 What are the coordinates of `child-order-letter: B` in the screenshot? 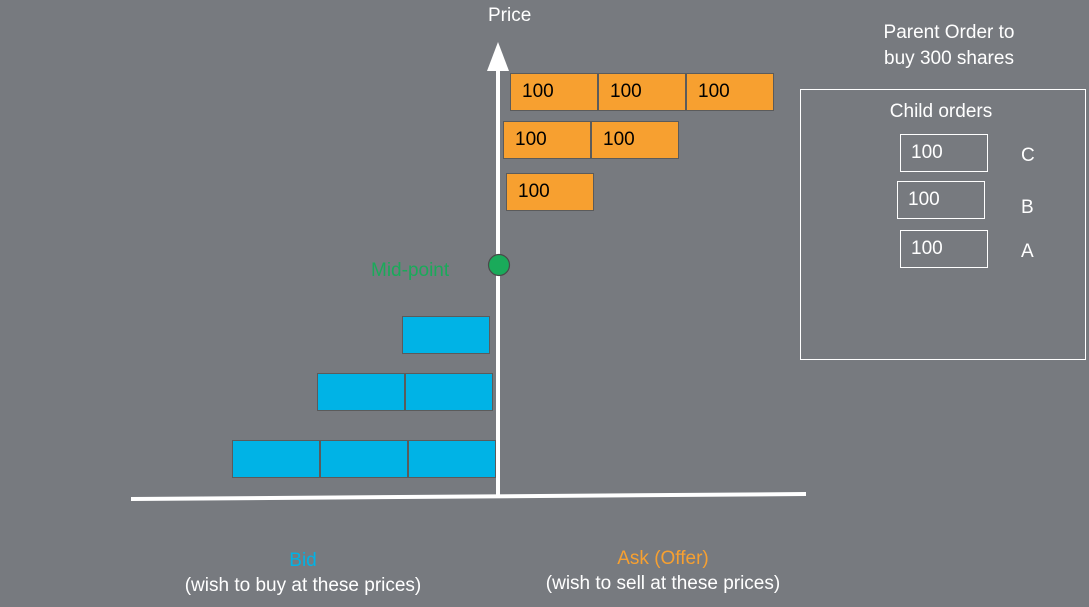 It's located at (1027, 207).